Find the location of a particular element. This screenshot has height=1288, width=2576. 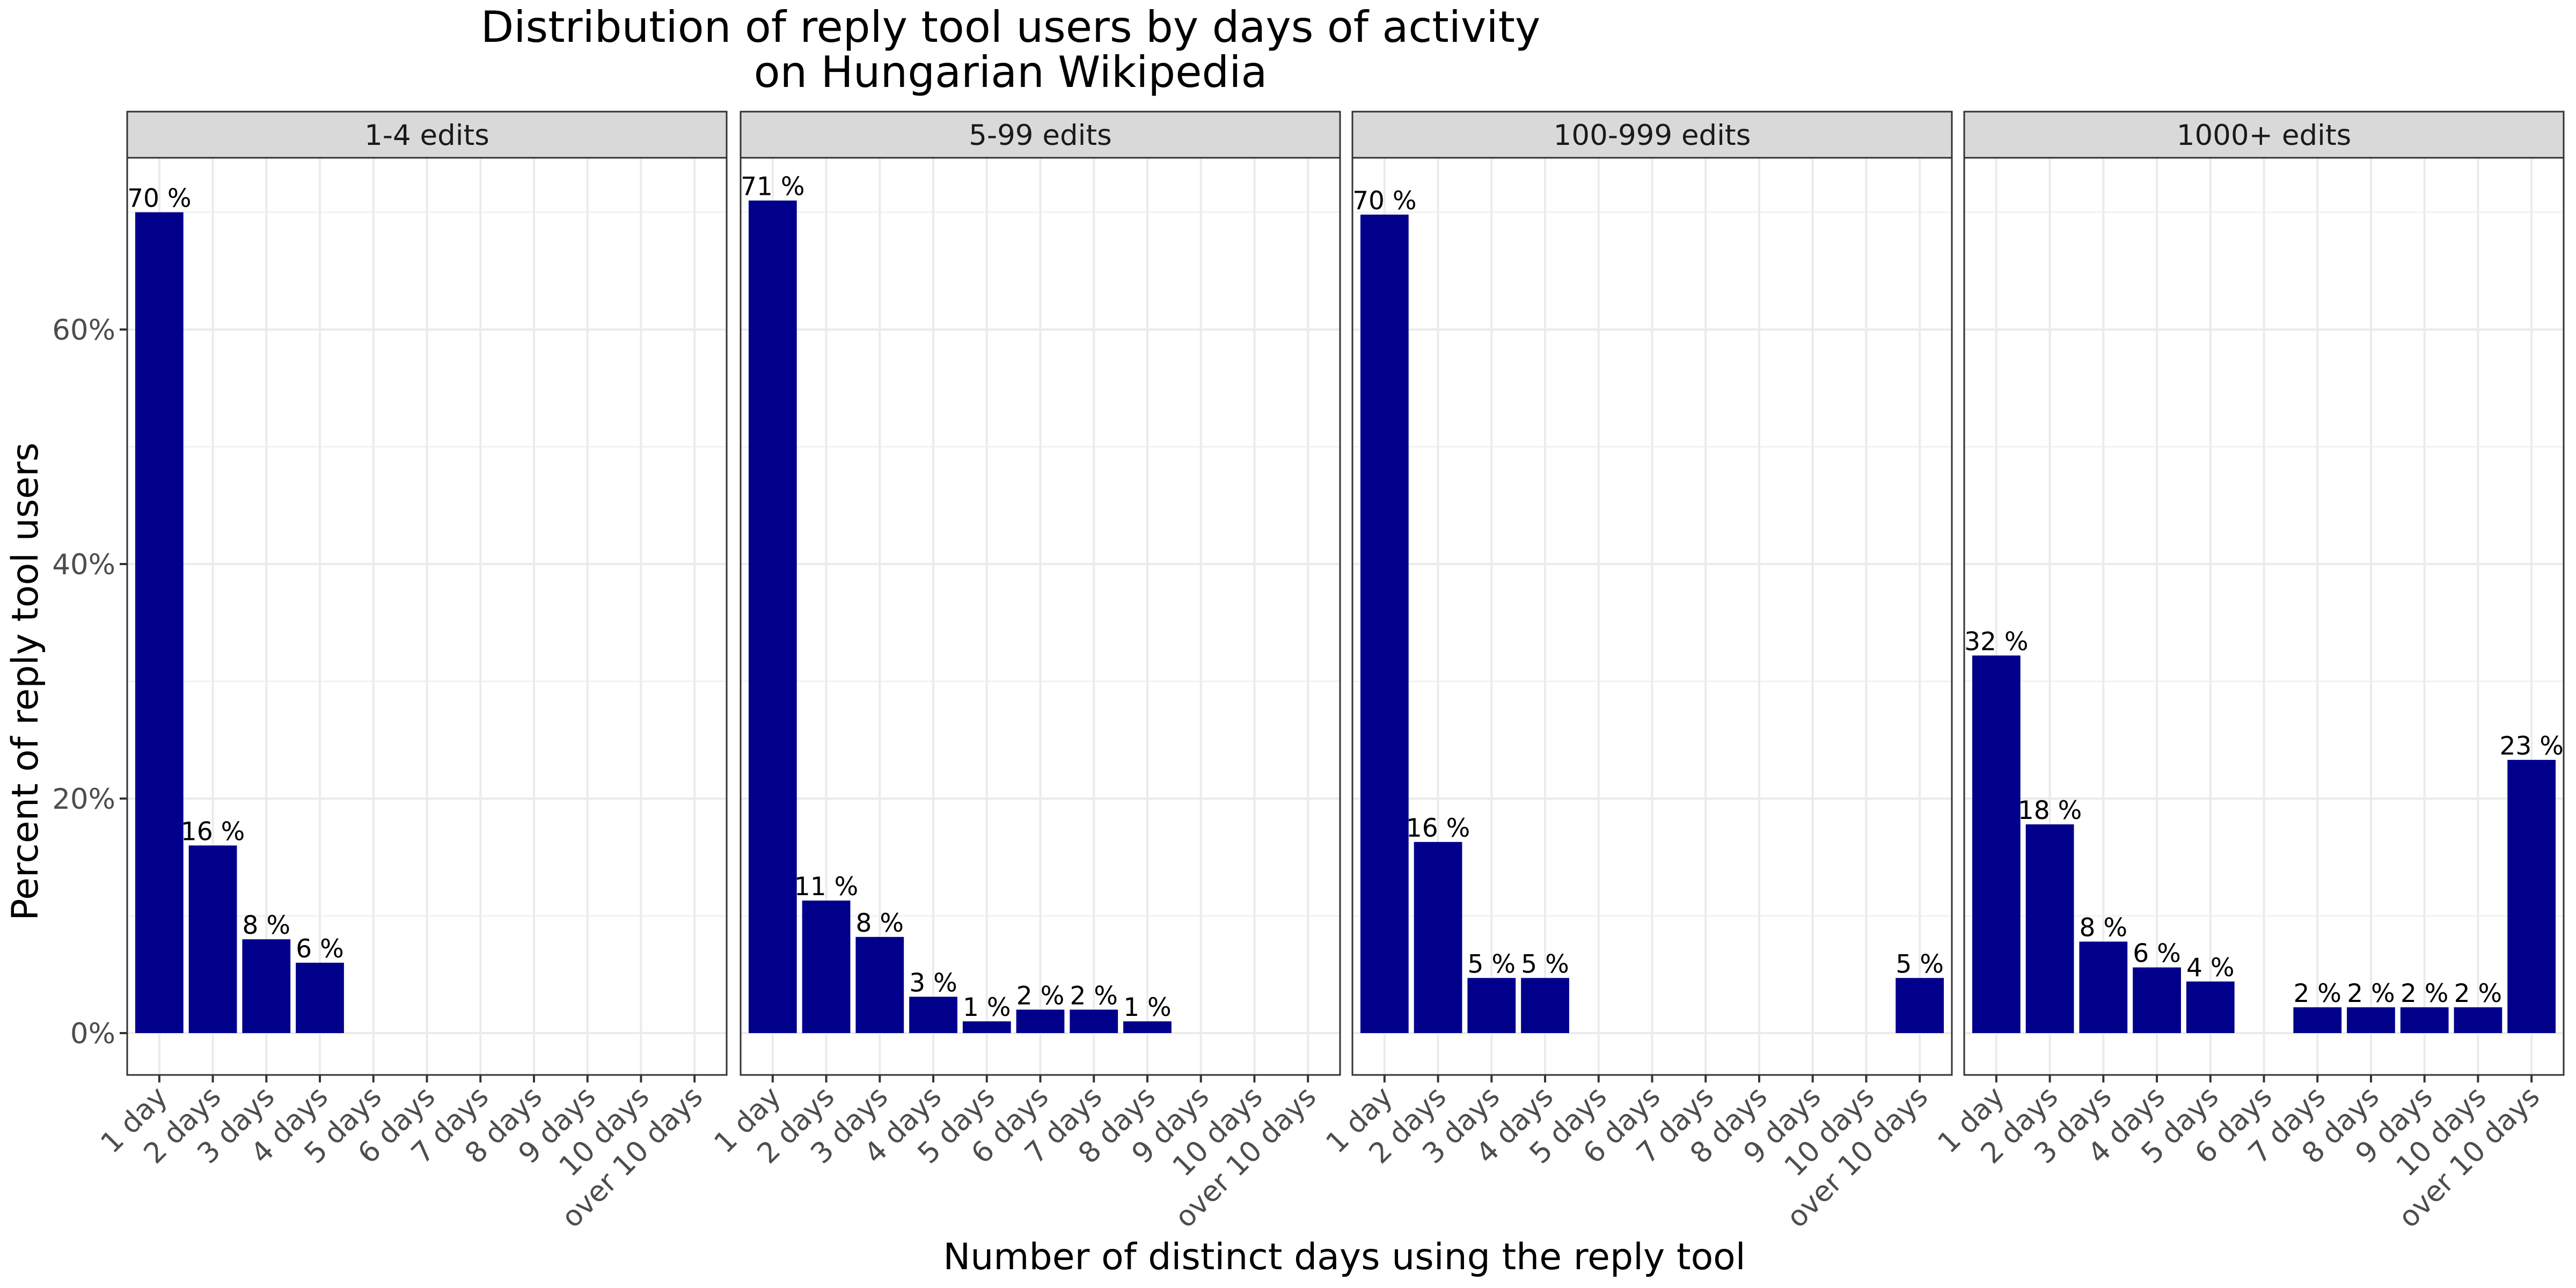

chart-title-line-2: on Hungarian Wikipedia is located at coordinates (1011, 72).